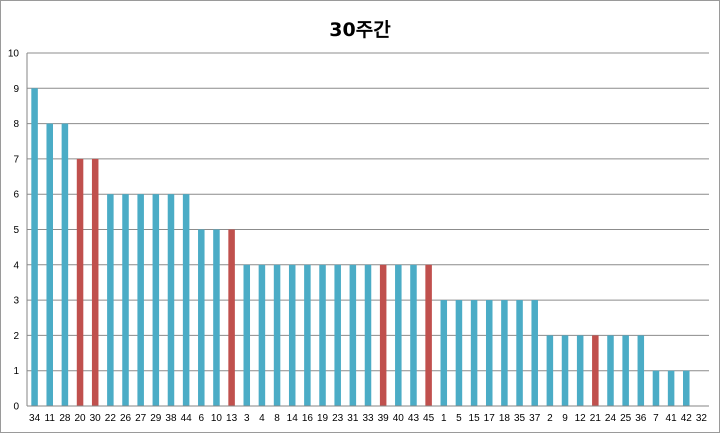 The width and height of the screenshot is (720, 433). I want to click on x-tick-label: 10, so click(217, 418).